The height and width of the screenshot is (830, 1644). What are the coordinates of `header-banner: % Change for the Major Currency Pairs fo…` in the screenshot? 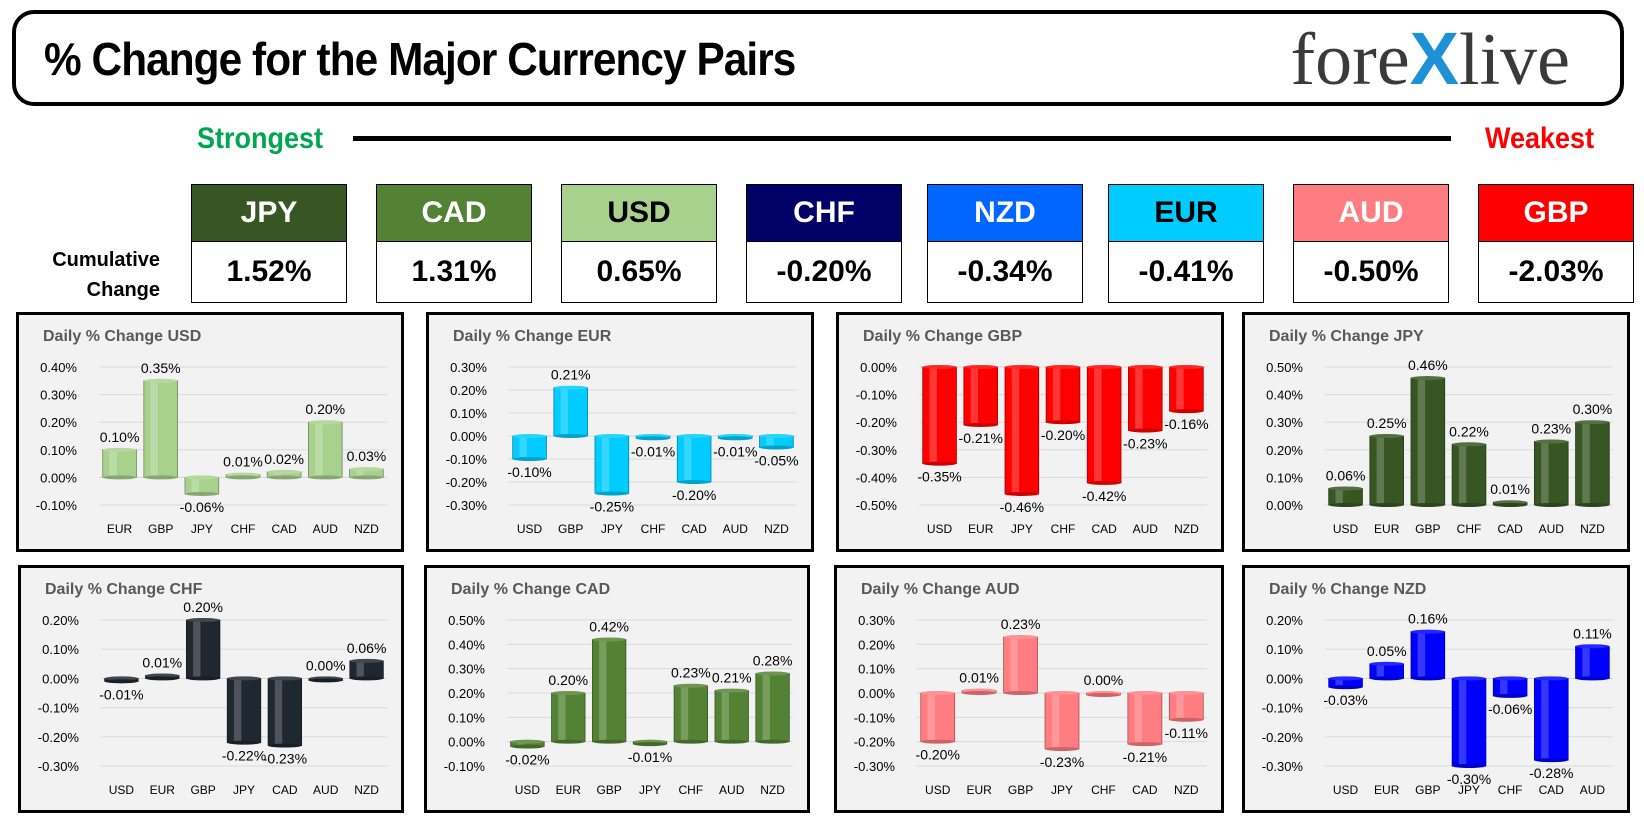 It's located at (818, 58).